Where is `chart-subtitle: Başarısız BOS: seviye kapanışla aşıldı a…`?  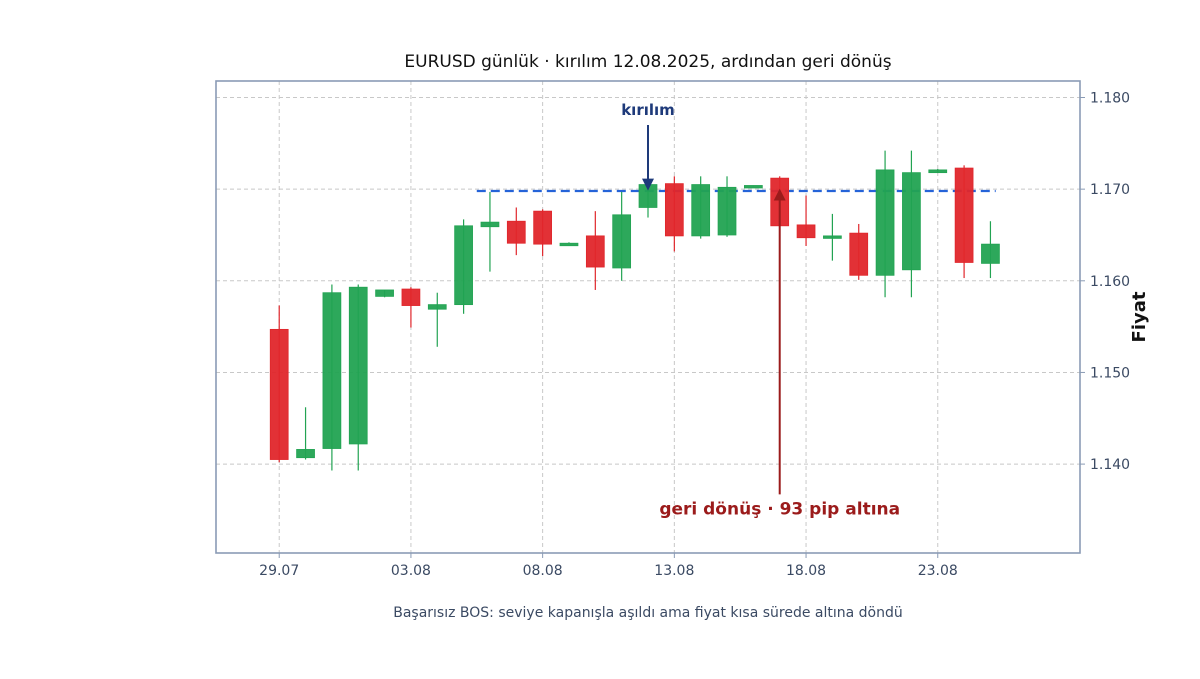 chart-subtitle: Başarısız BOS: seviye kapanışla aşıldı a… is located at coordinates (648, 613).